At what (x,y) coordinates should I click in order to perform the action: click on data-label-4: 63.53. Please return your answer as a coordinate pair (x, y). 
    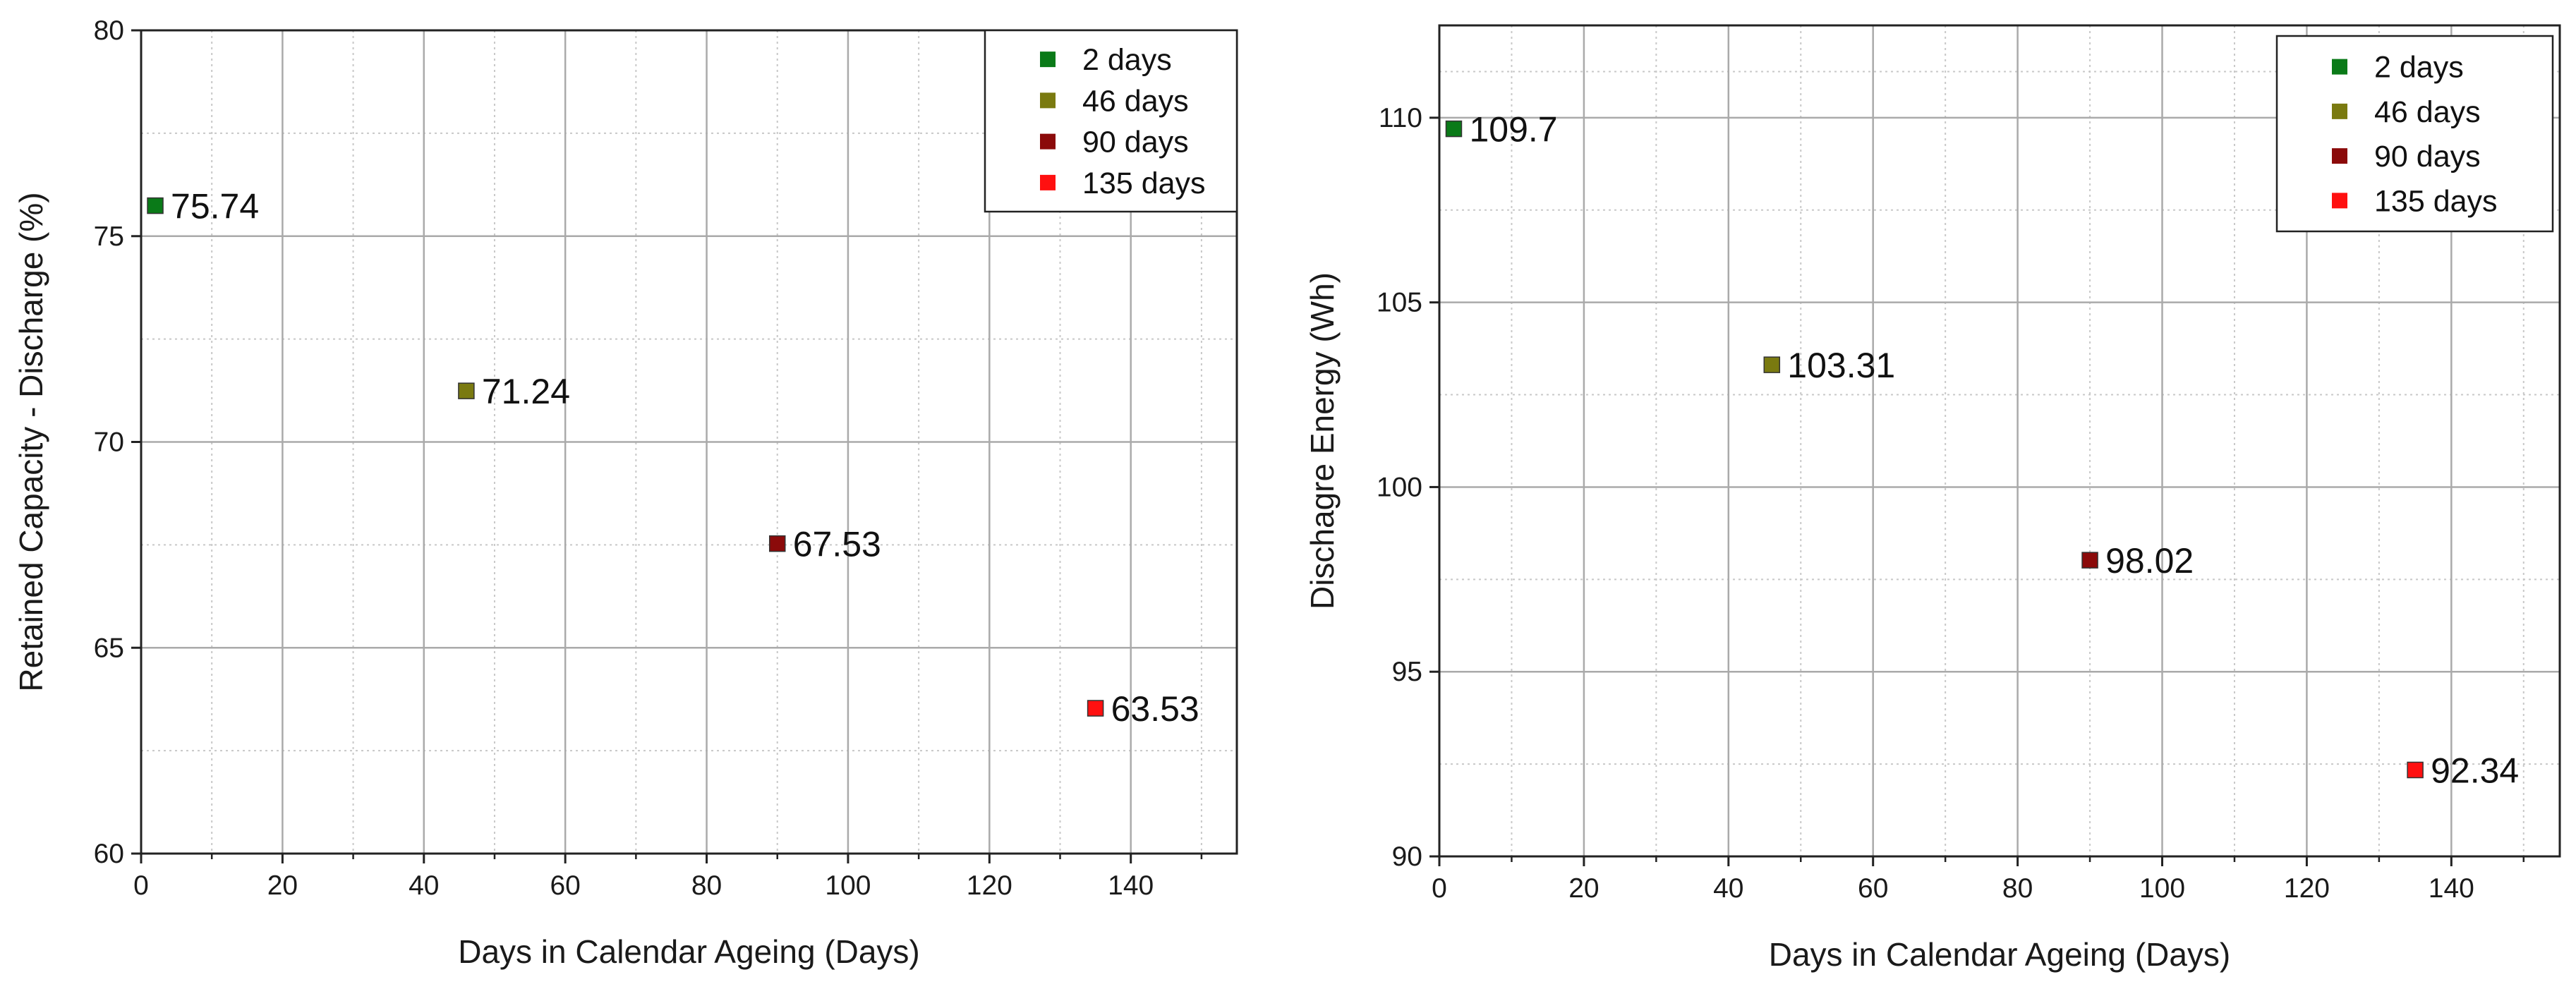
    Looking at the image, I should click on (1155, 709).